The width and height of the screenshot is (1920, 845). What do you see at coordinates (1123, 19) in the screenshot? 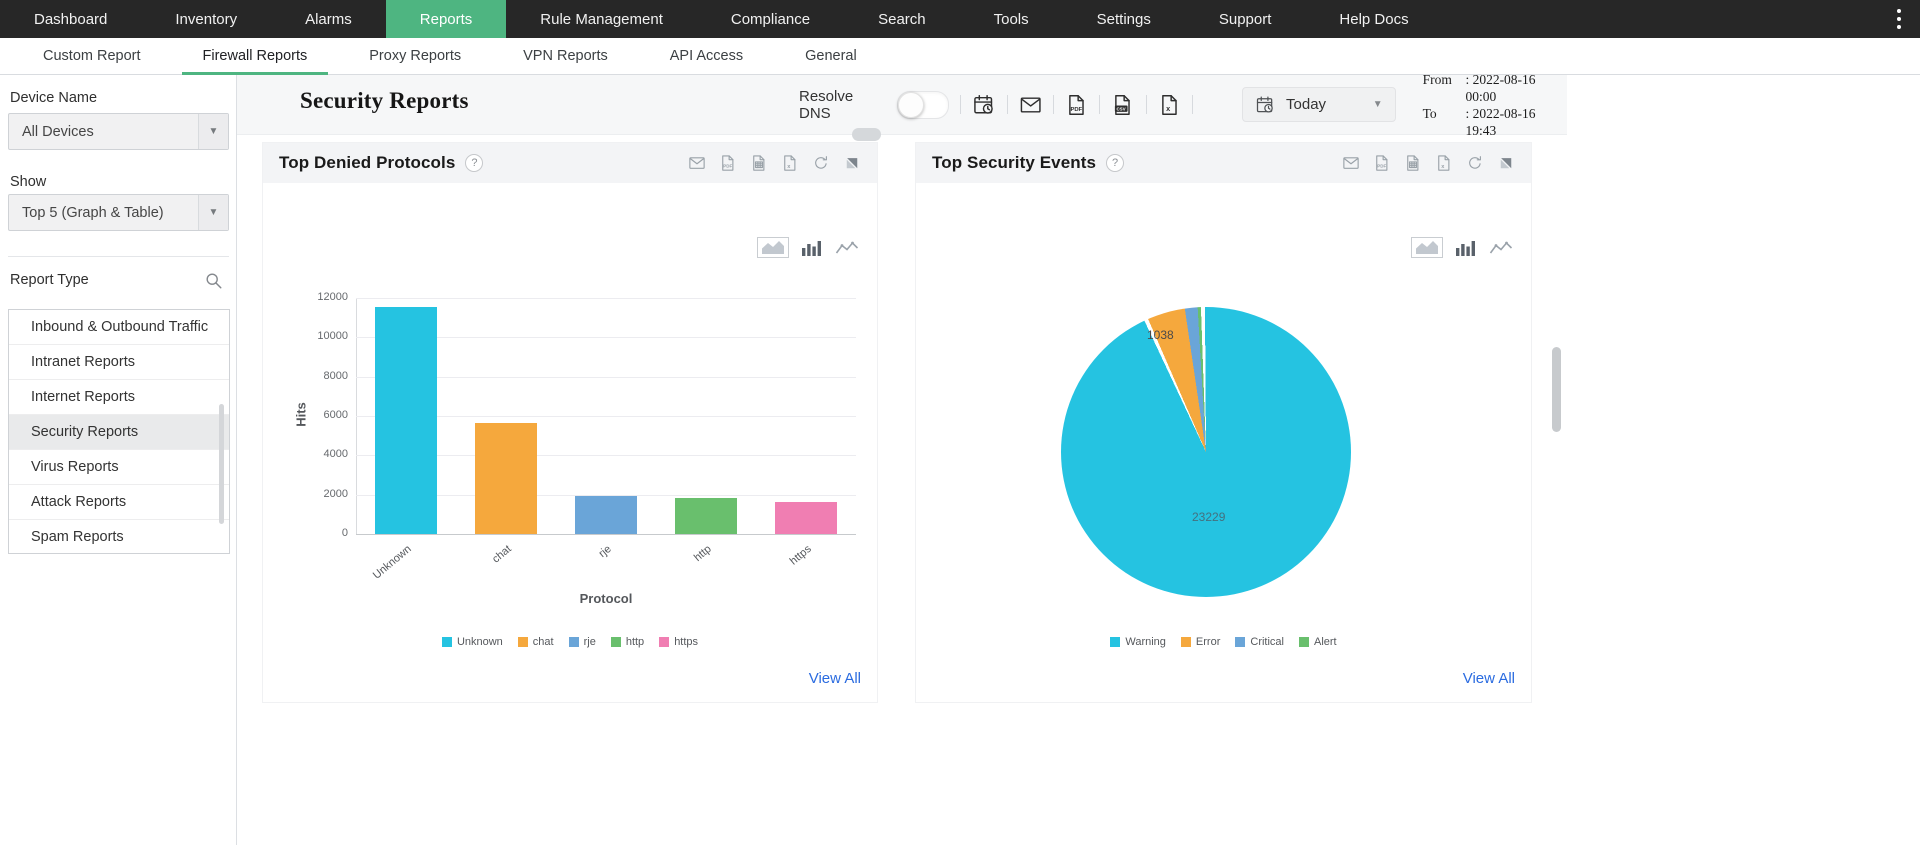
I see `nav-item-settings: Settings` at bounding box center [1123, 19].